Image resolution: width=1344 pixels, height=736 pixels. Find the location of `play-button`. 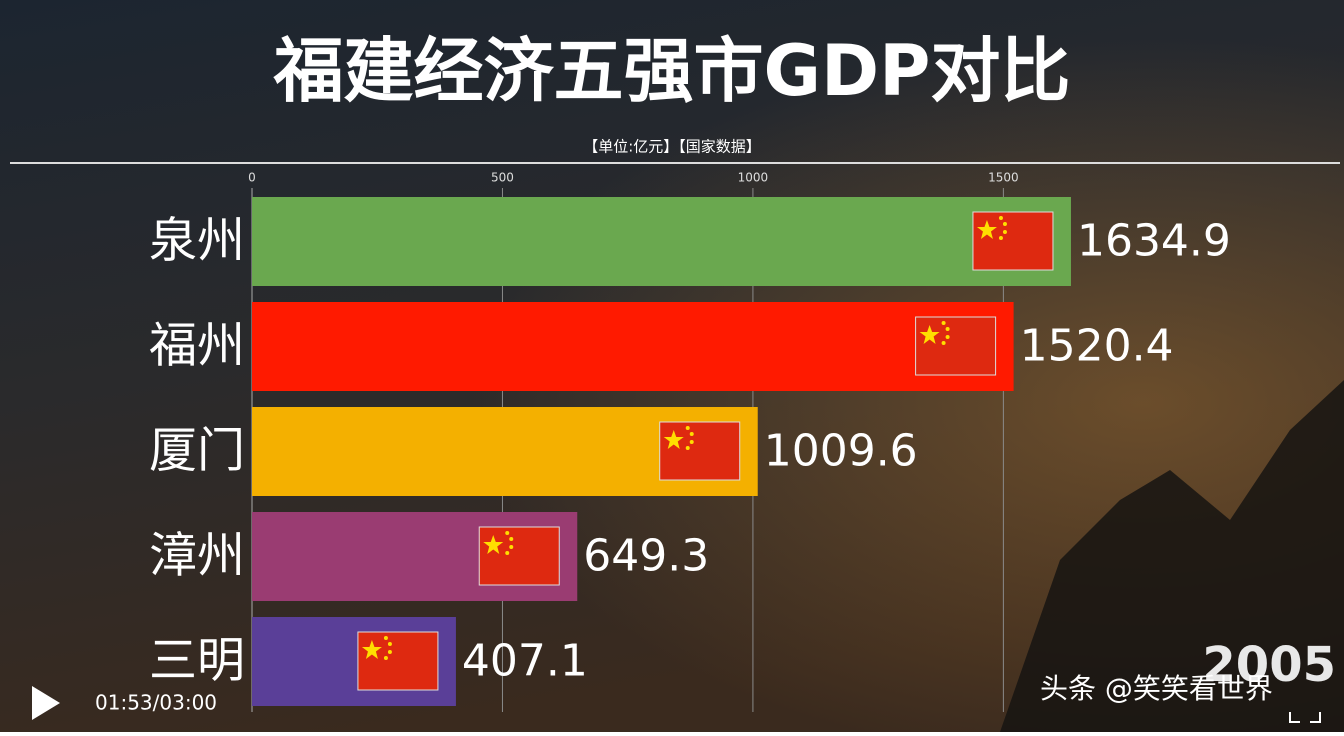

play-button is located at coordinates (46, 703).